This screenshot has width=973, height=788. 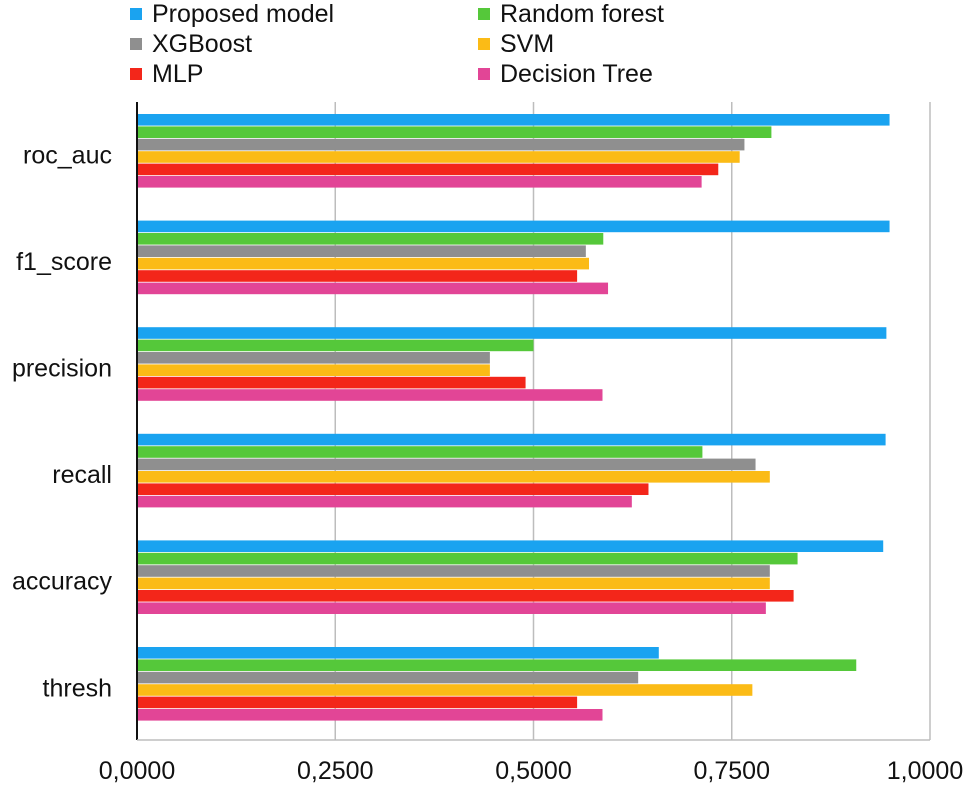 What do you see at coordinates (370, 239) in the screenshot?
I see `bar-f1-score-random-forest` at bounding box center [370, 239].